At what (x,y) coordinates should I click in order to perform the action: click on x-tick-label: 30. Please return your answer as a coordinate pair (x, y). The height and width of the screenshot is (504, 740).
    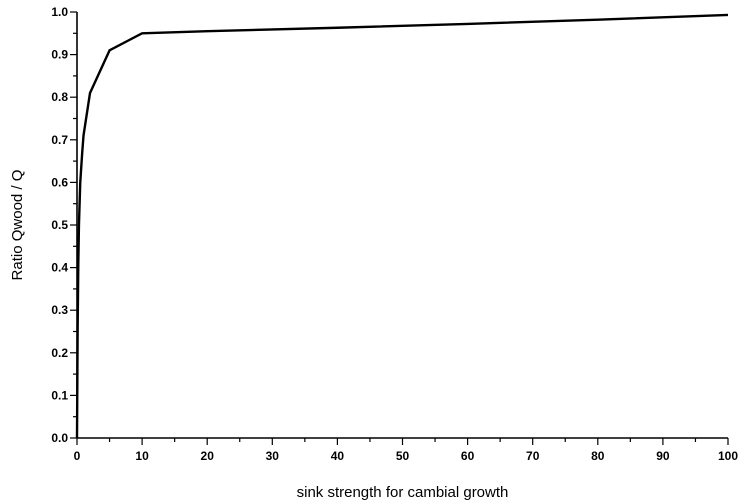
    Looking at the image, I should click on (273, 456).